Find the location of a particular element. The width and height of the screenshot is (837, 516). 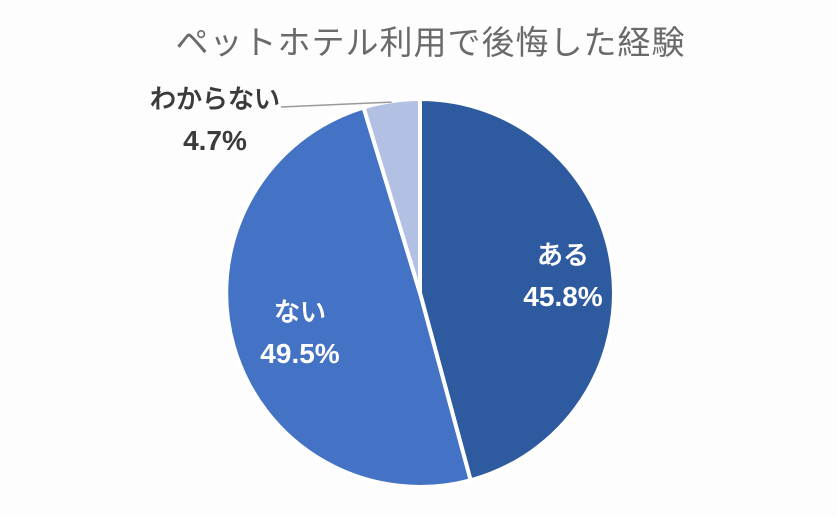

slice-label-wakaranai-name: わからない is located at coordinates (214, 99).